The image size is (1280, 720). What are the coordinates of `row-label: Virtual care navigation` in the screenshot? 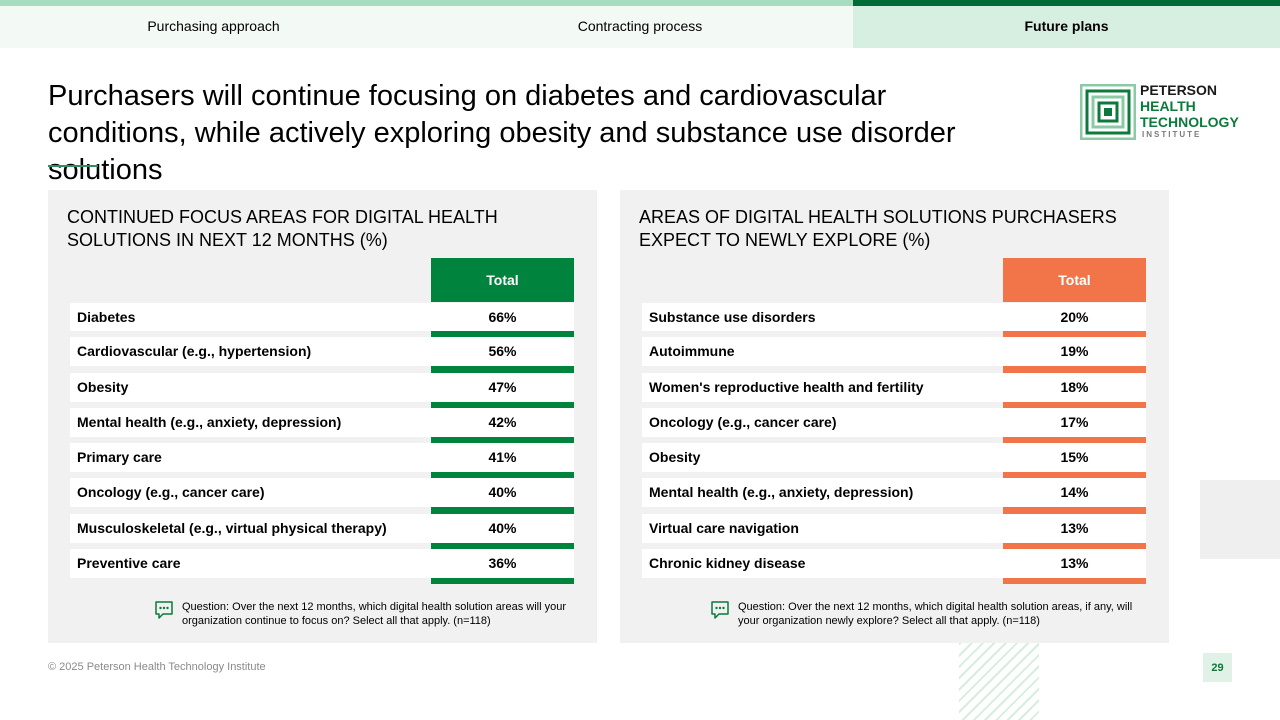 It's located at (822, 528).